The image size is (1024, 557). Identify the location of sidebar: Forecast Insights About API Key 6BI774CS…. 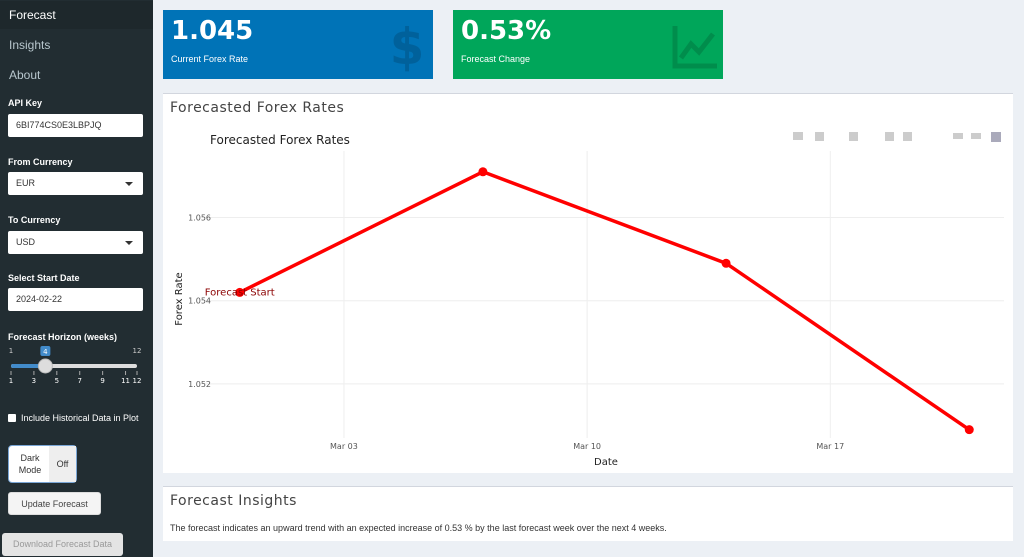
(76, 278).